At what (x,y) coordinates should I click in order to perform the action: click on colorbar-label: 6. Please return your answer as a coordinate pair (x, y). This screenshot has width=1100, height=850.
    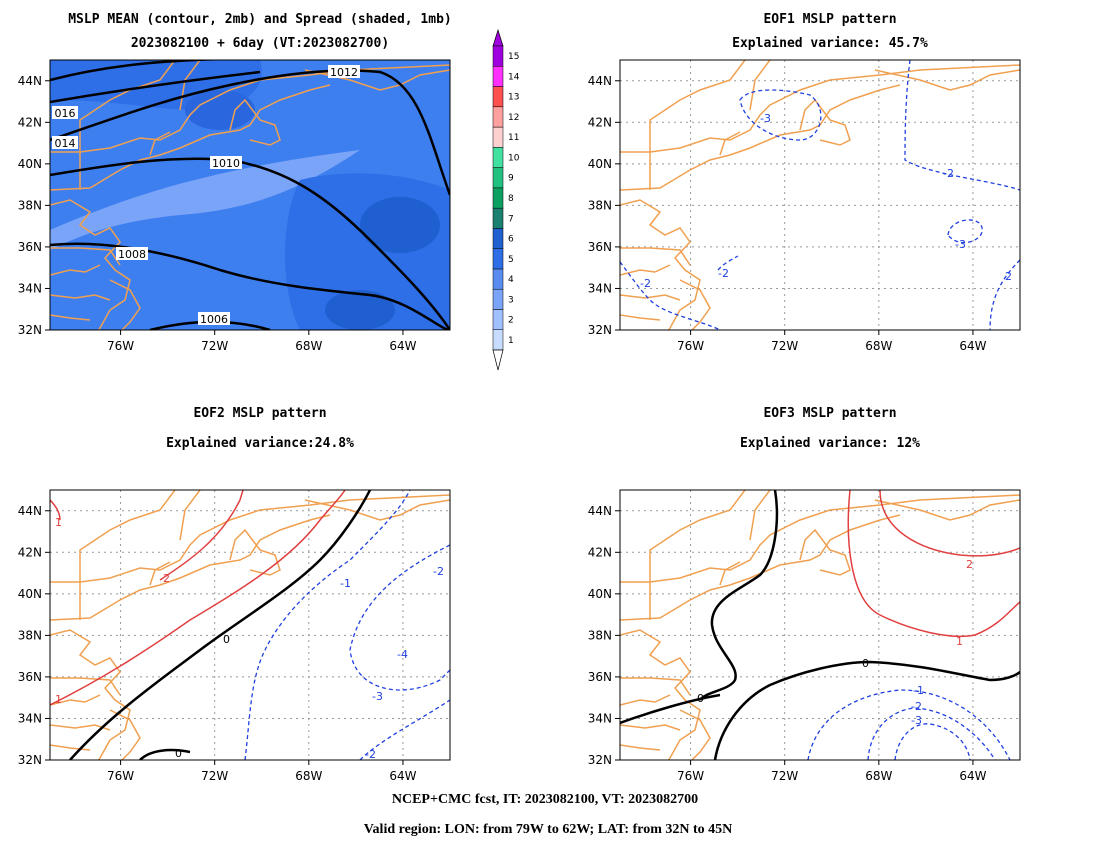
    Looking at the image, I should click on (511, 240).